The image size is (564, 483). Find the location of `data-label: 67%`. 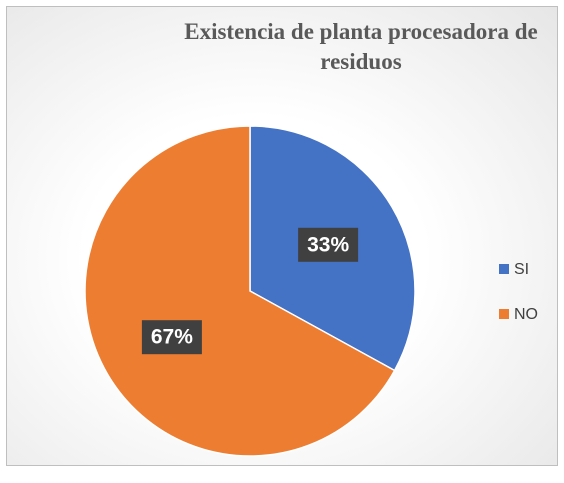

data-label: 67% is located at coordinates (172, 337).